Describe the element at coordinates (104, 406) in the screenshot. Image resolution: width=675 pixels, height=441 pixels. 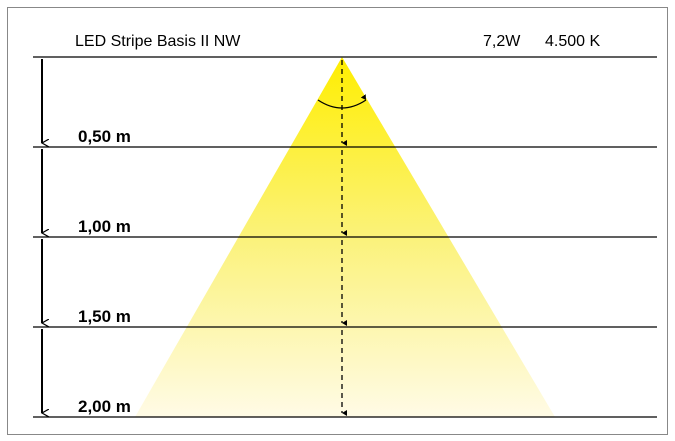
I see `distance-label: 2,00 m` at that location.